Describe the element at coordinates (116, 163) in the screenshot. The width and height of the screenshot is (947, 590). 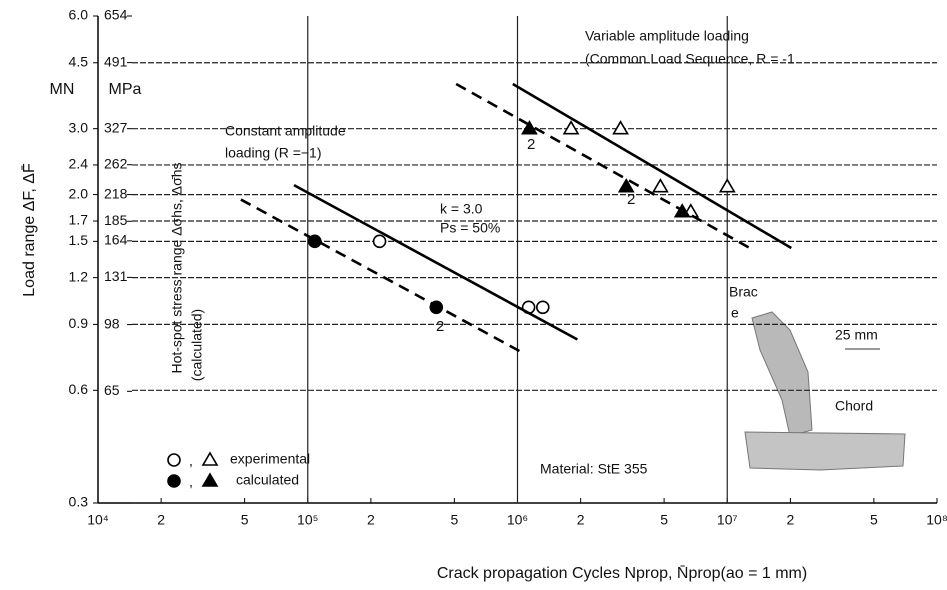
I see `y2-tick-label: 262` at that location.